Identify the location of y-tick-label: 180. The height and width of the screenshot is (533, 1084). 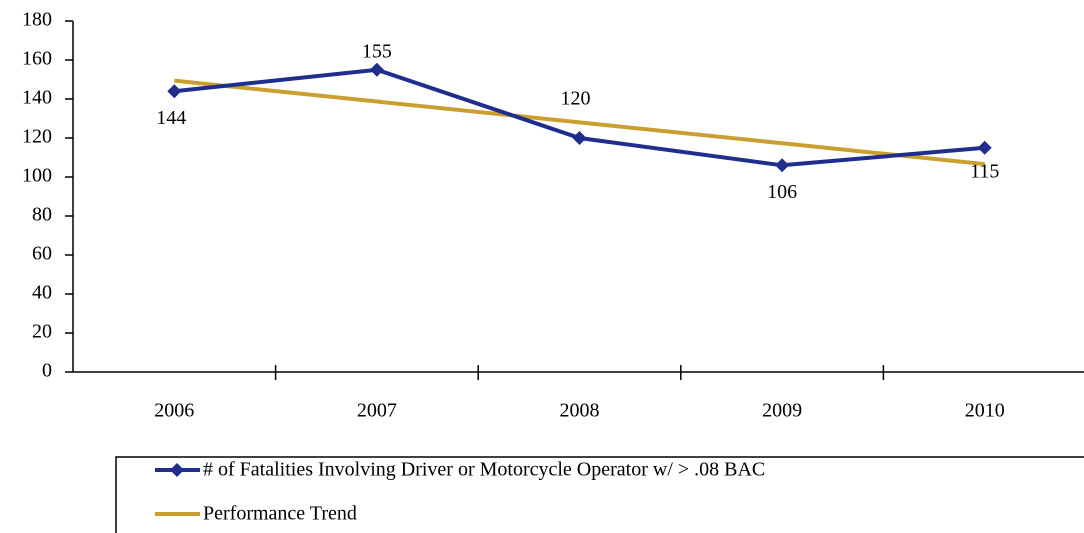
(37, 20).